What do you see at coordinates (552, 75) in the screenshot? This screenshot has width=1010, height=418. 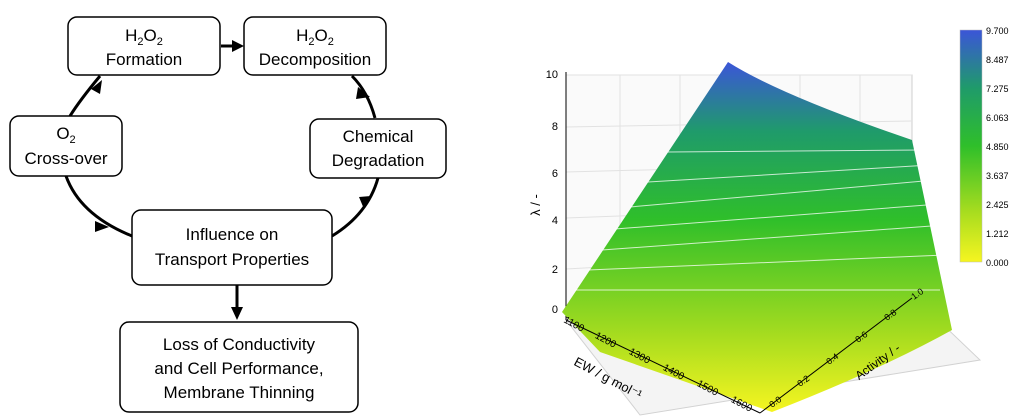 I see `z-tick-10: 10` at bounding box center [552, 75].